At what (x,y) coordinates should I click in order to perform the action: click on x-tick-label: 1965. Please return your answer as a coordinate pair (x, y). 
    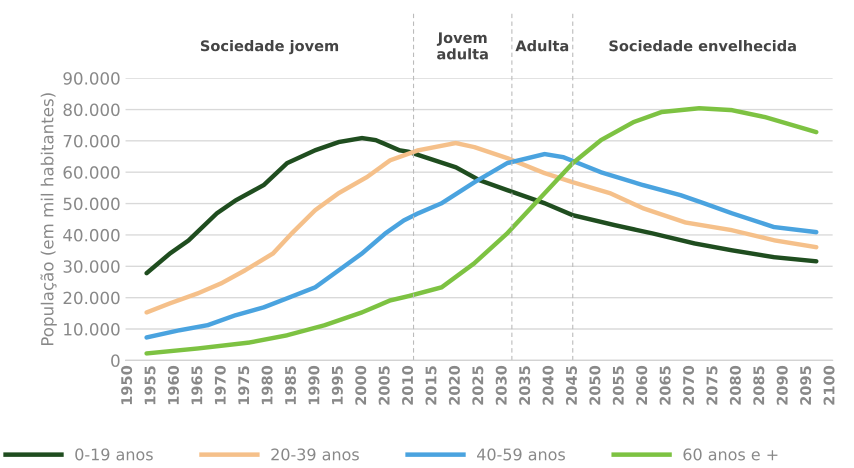
    Looking at the image, I should click on (196, 385).